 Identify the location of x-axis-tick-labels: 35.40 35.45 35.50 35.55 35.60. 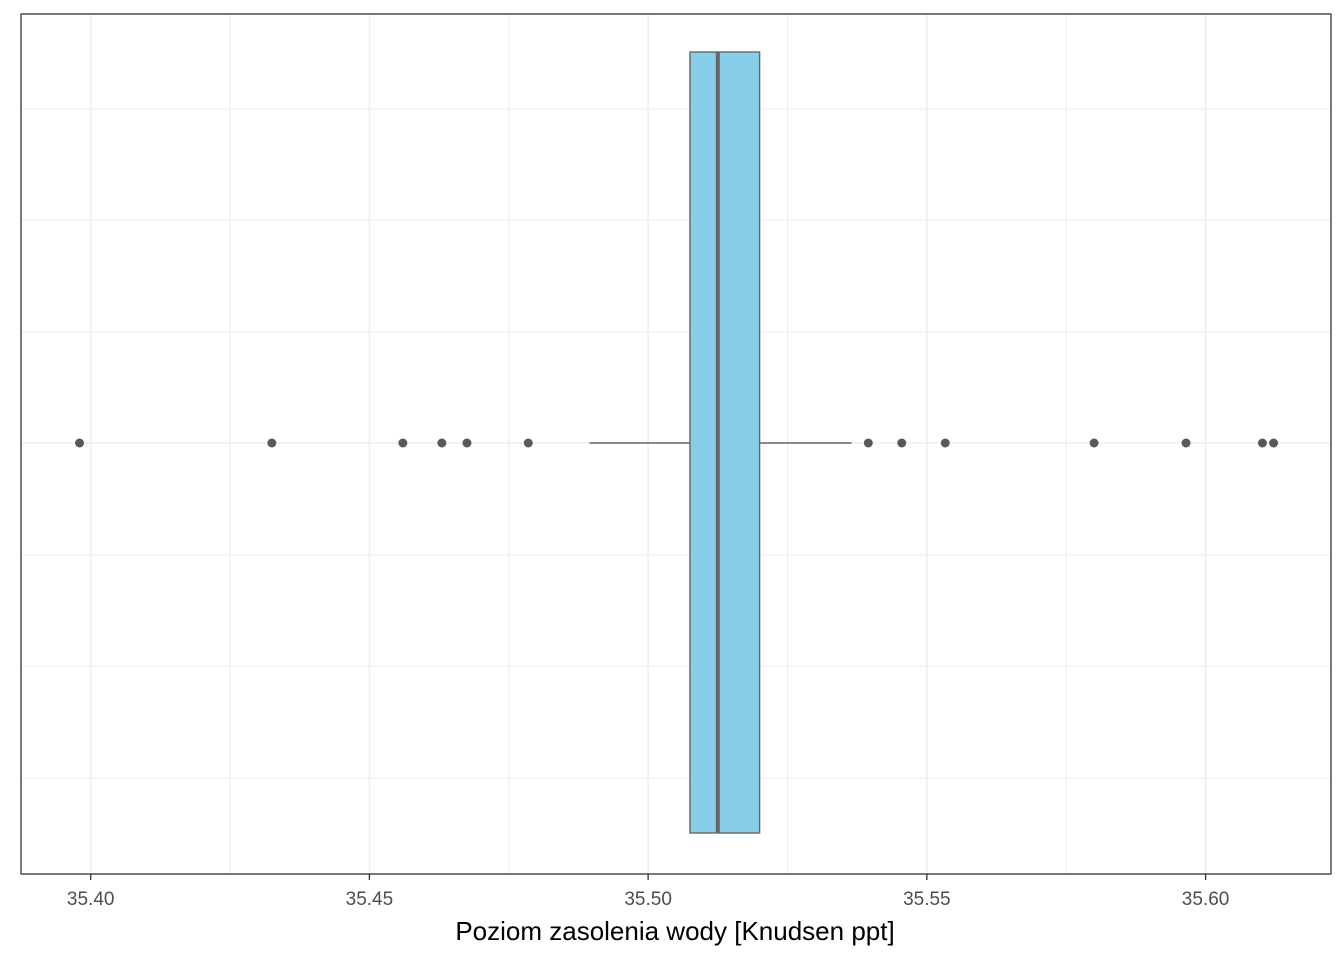
(648, 899).